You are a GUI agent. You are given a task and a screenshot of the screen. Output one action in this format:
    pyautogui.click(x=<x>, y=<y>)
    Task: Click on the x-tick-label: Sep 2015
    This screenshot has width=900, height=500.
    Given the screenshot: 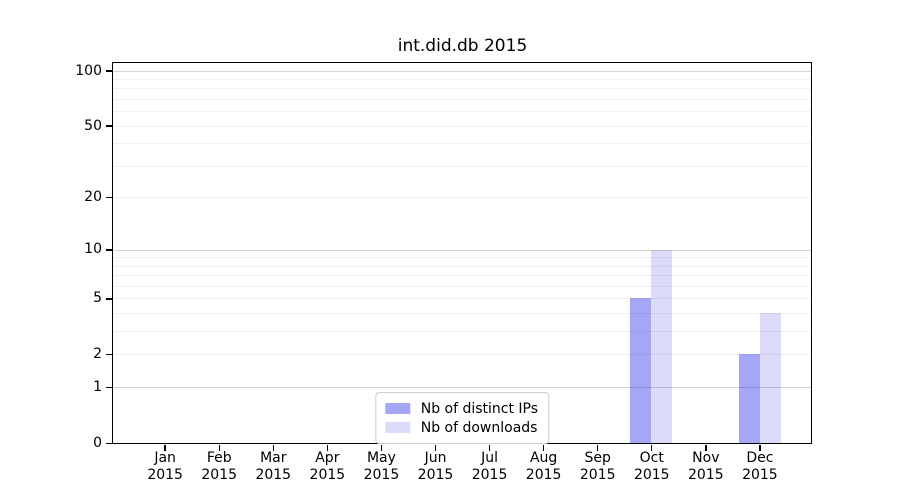 What is the action you would take?
    pyautogui.click(x=598, y=467)
    